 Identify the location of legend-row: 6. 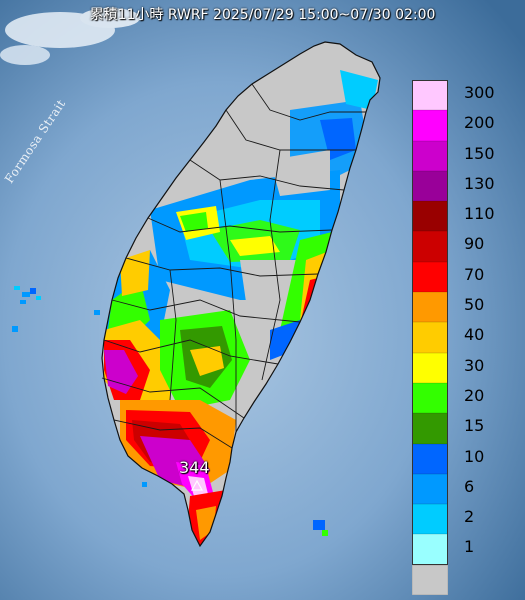
(466, 489).